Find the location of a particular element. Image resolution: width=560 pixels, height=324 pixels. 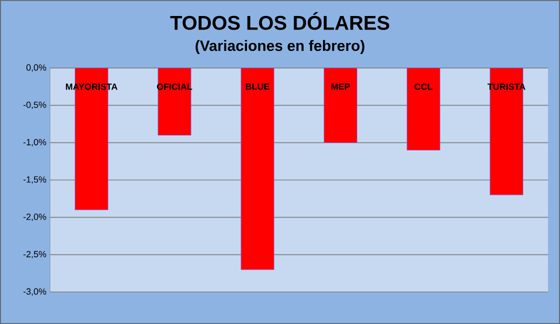

y-tick-label: -2,0% is located at coordinates (34, 218).